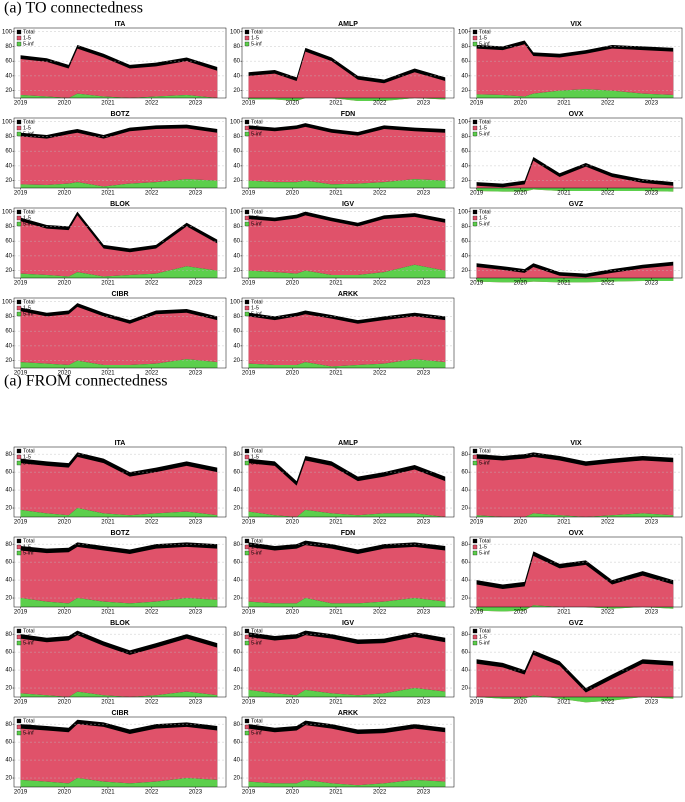  What do you see at coordinates (73, 8) in the screenshot?
I see `section-heading: (a) TO connectedness` at bounding box center [73, 8].